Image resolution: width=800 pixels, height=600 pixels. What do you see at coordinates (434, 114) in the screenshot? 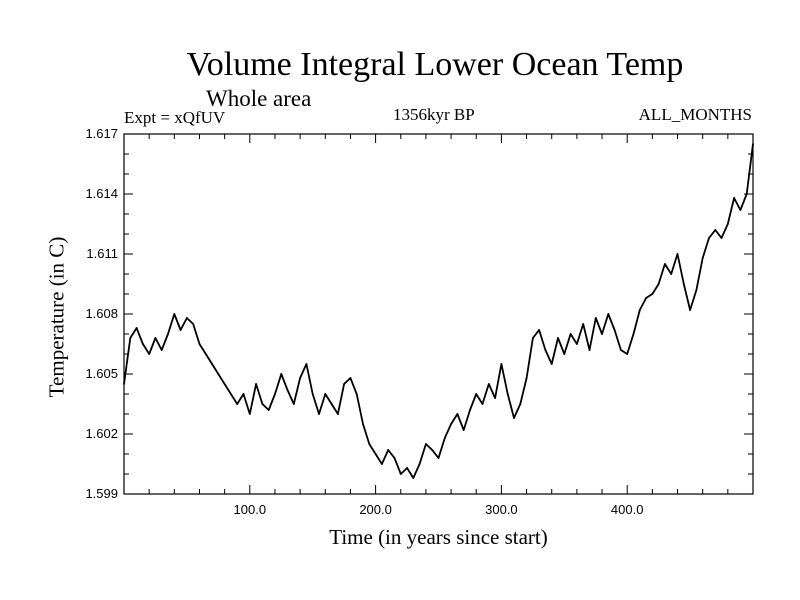
I see `period-label: 1356kyr BP` at bounding box center [434, 114].